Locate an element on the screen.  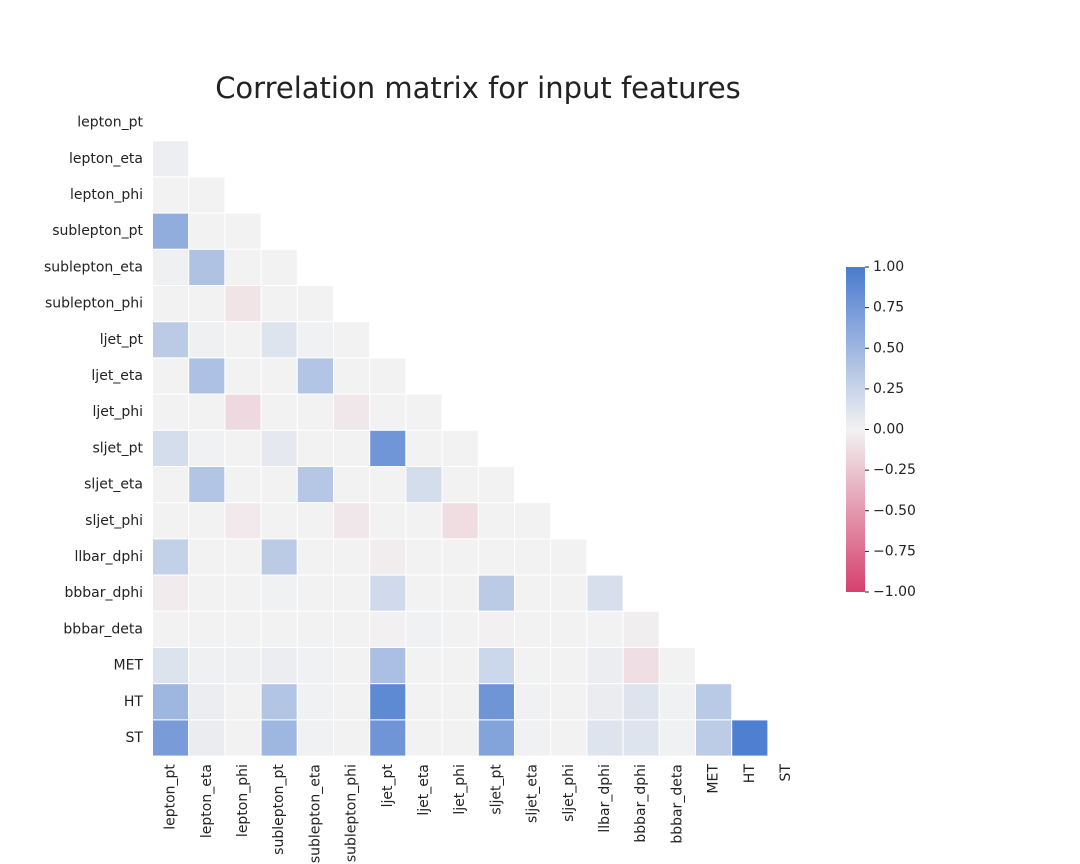
heatmap-cell-ljet_eta-sublepton_pt is located at coordinates (279, 376).